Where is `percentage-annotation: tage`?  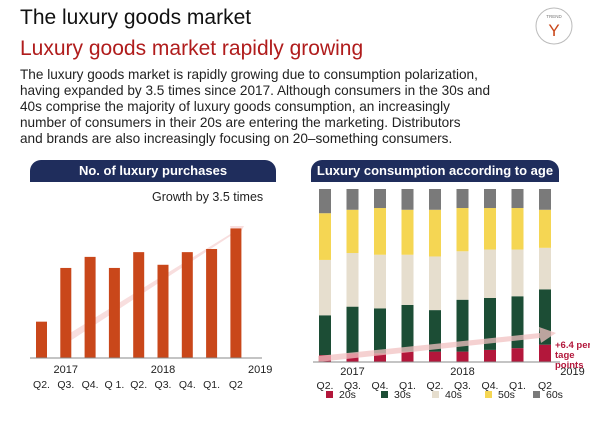
percentage-annotation: tage is located at coordinates (565, 355).